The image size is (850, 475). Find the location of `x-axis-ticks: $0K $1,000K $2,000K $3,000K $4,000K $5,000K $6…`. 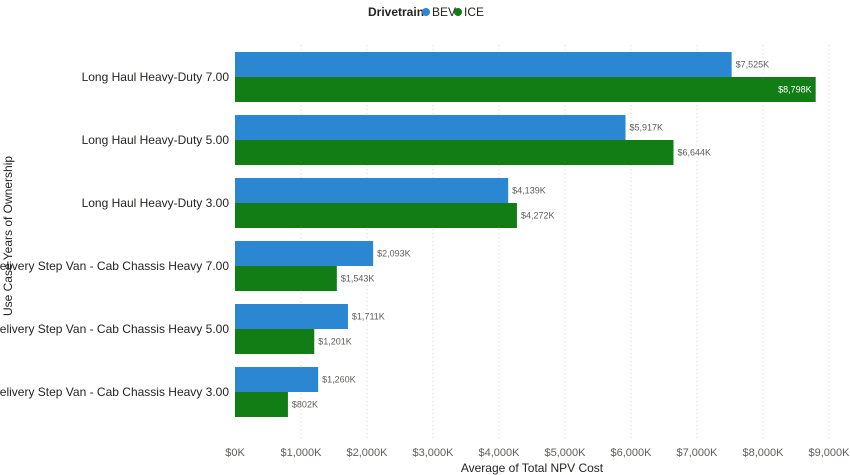

x-axis-ticks: $0K $1,000K $2,000K $3,000K $4,000K $5,000K $6… is located at coordinates (537, 453).